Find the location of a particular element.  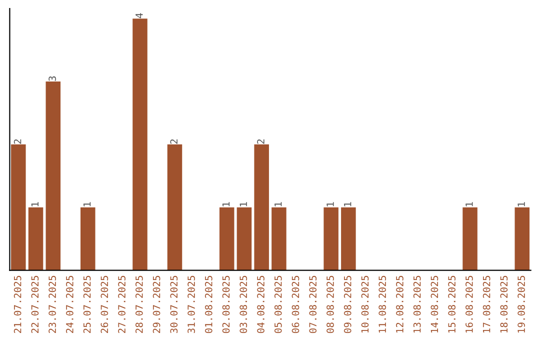

x-tick-label: 26.07.2025 is located at coordinates (104, 304).